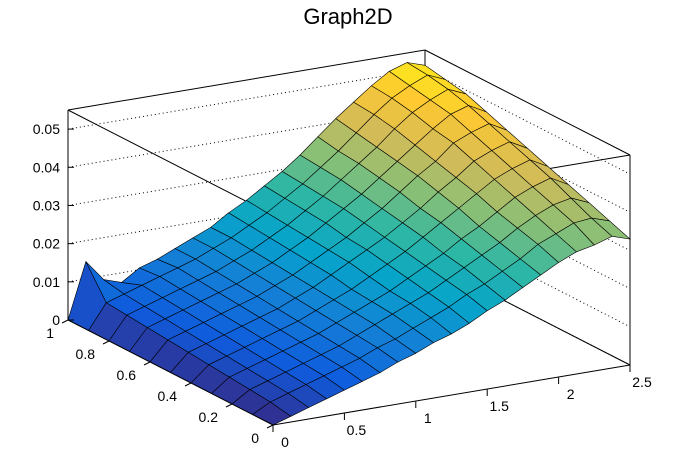  I want to click on y-tick-label: 0.8, so click(86, 354).